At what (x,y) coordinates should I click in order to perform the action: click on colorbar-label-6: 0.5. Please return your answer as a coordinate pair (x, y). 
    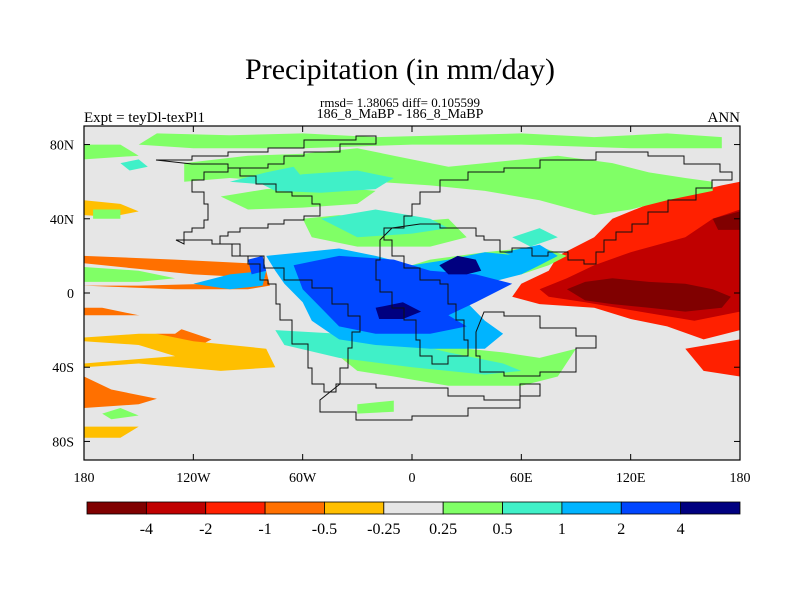
    Looking at the image, I should click on (503, 529).